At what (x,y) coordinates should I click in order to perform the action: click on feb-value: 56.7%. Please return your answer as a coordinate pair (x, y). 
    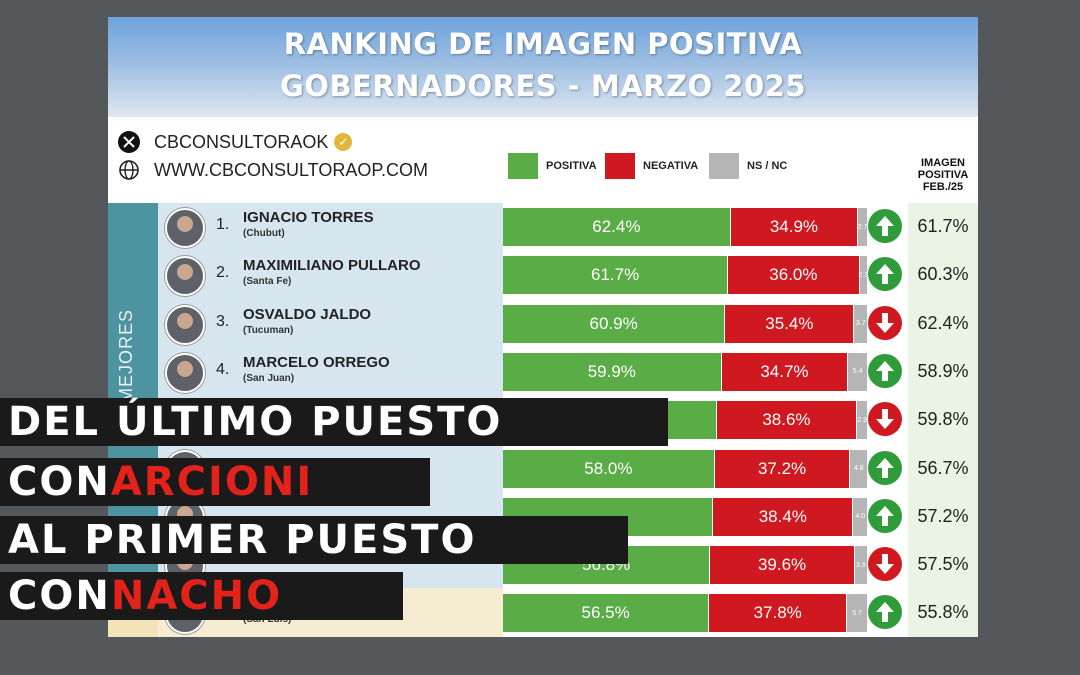
    Looking at the image, I should click on (943, 467).